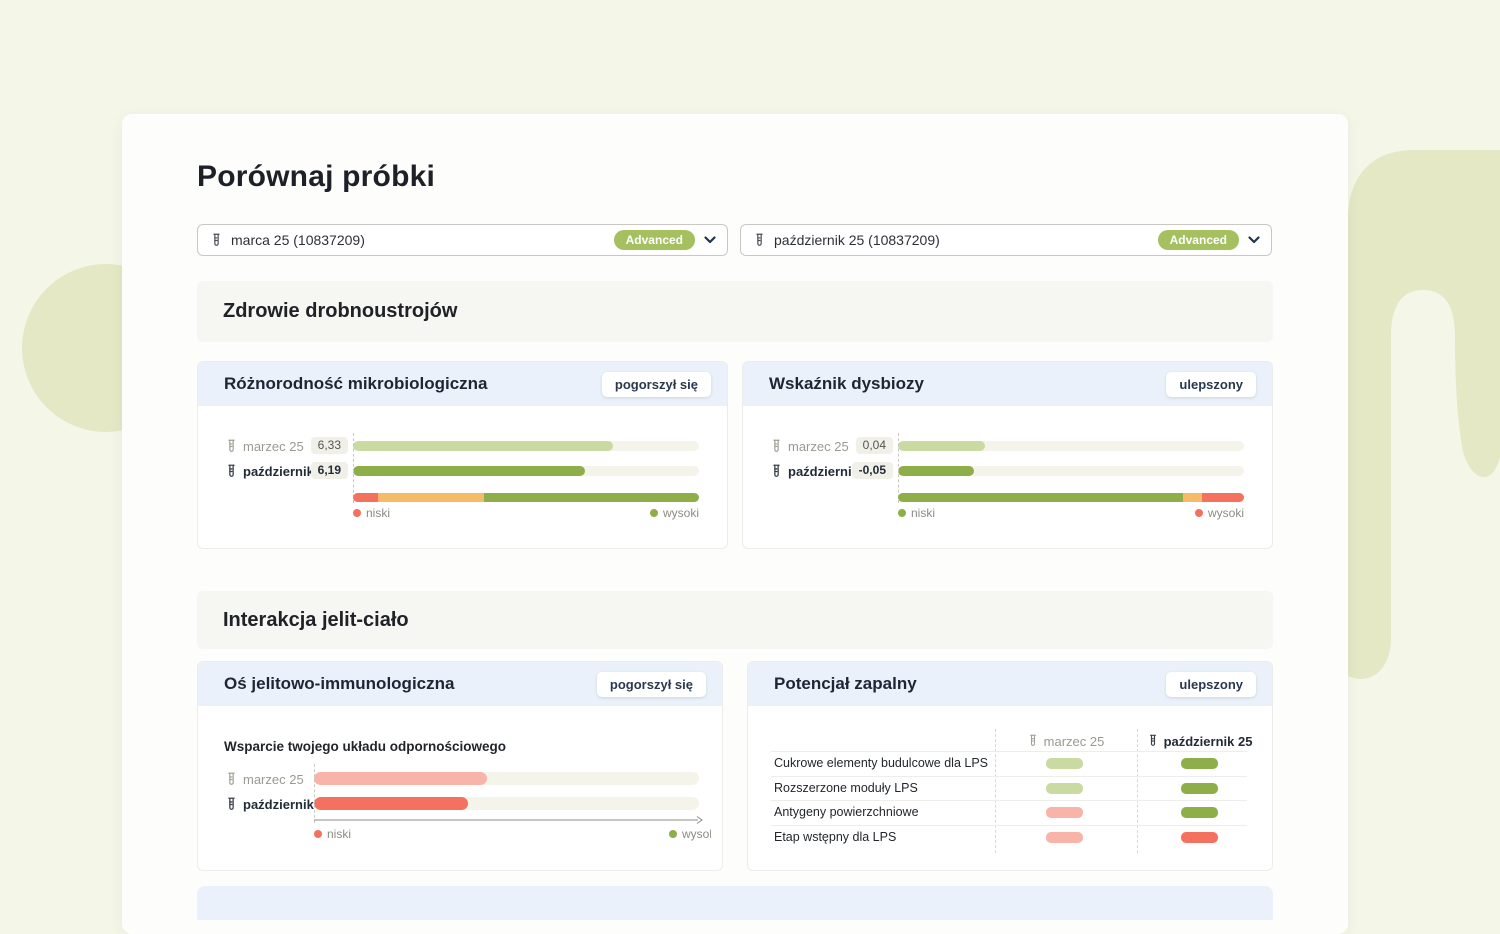  I want to click on sample-selector-right: październik 25 (10837209) Advanced, so click(1006, 240).